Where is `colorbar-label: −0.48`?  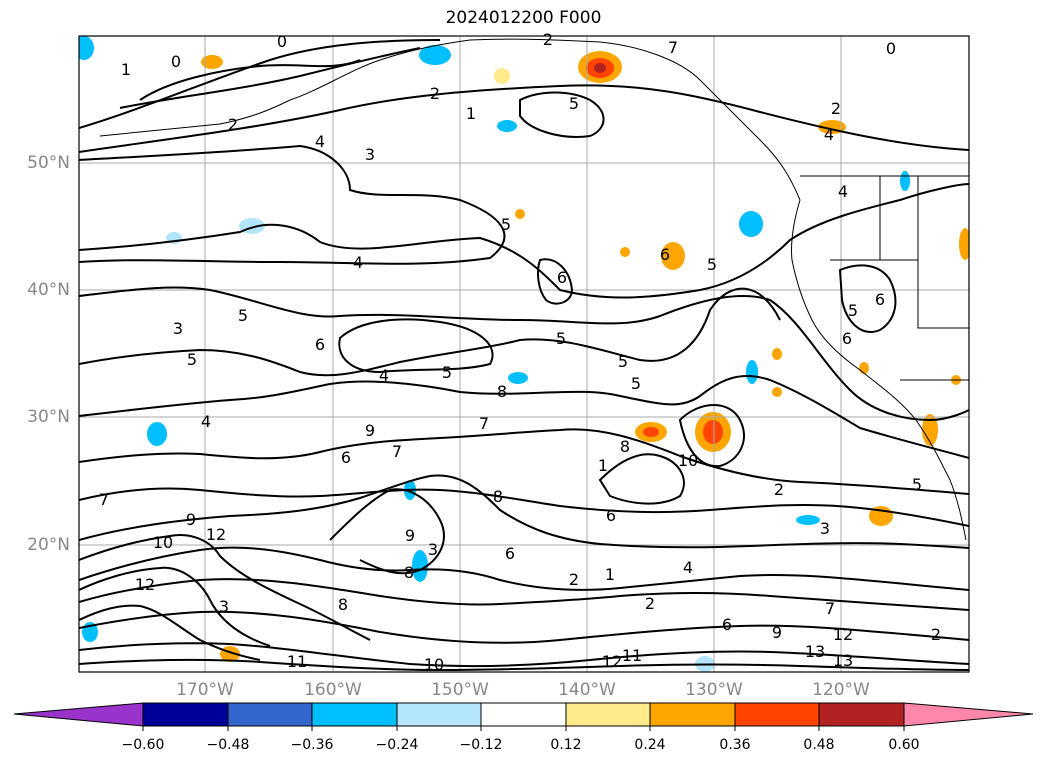
colorbar-label: −0.48 is located at coordinates (228, 745).